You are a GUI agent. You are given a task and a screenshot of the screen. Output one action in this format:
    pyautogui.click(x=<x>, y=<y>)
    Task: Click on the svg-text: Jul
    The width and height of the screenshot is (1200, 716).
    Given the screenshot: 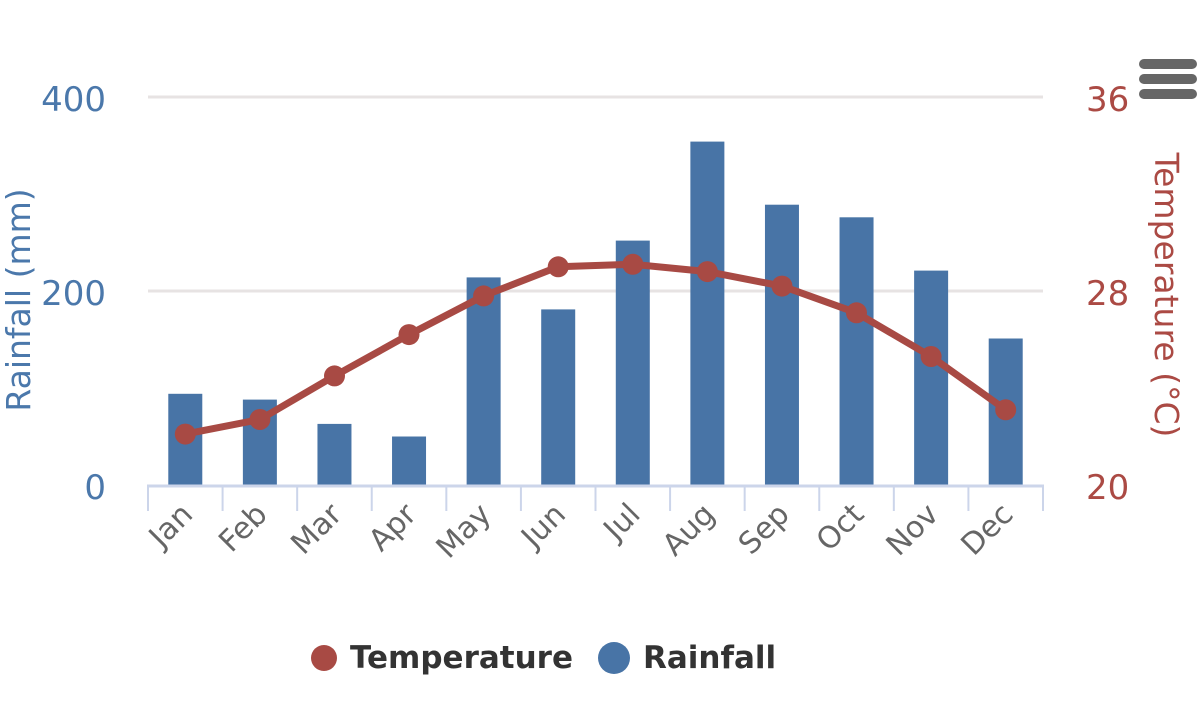 What is the action you would take?
    pyautogui.click(x=622, y=523)
    